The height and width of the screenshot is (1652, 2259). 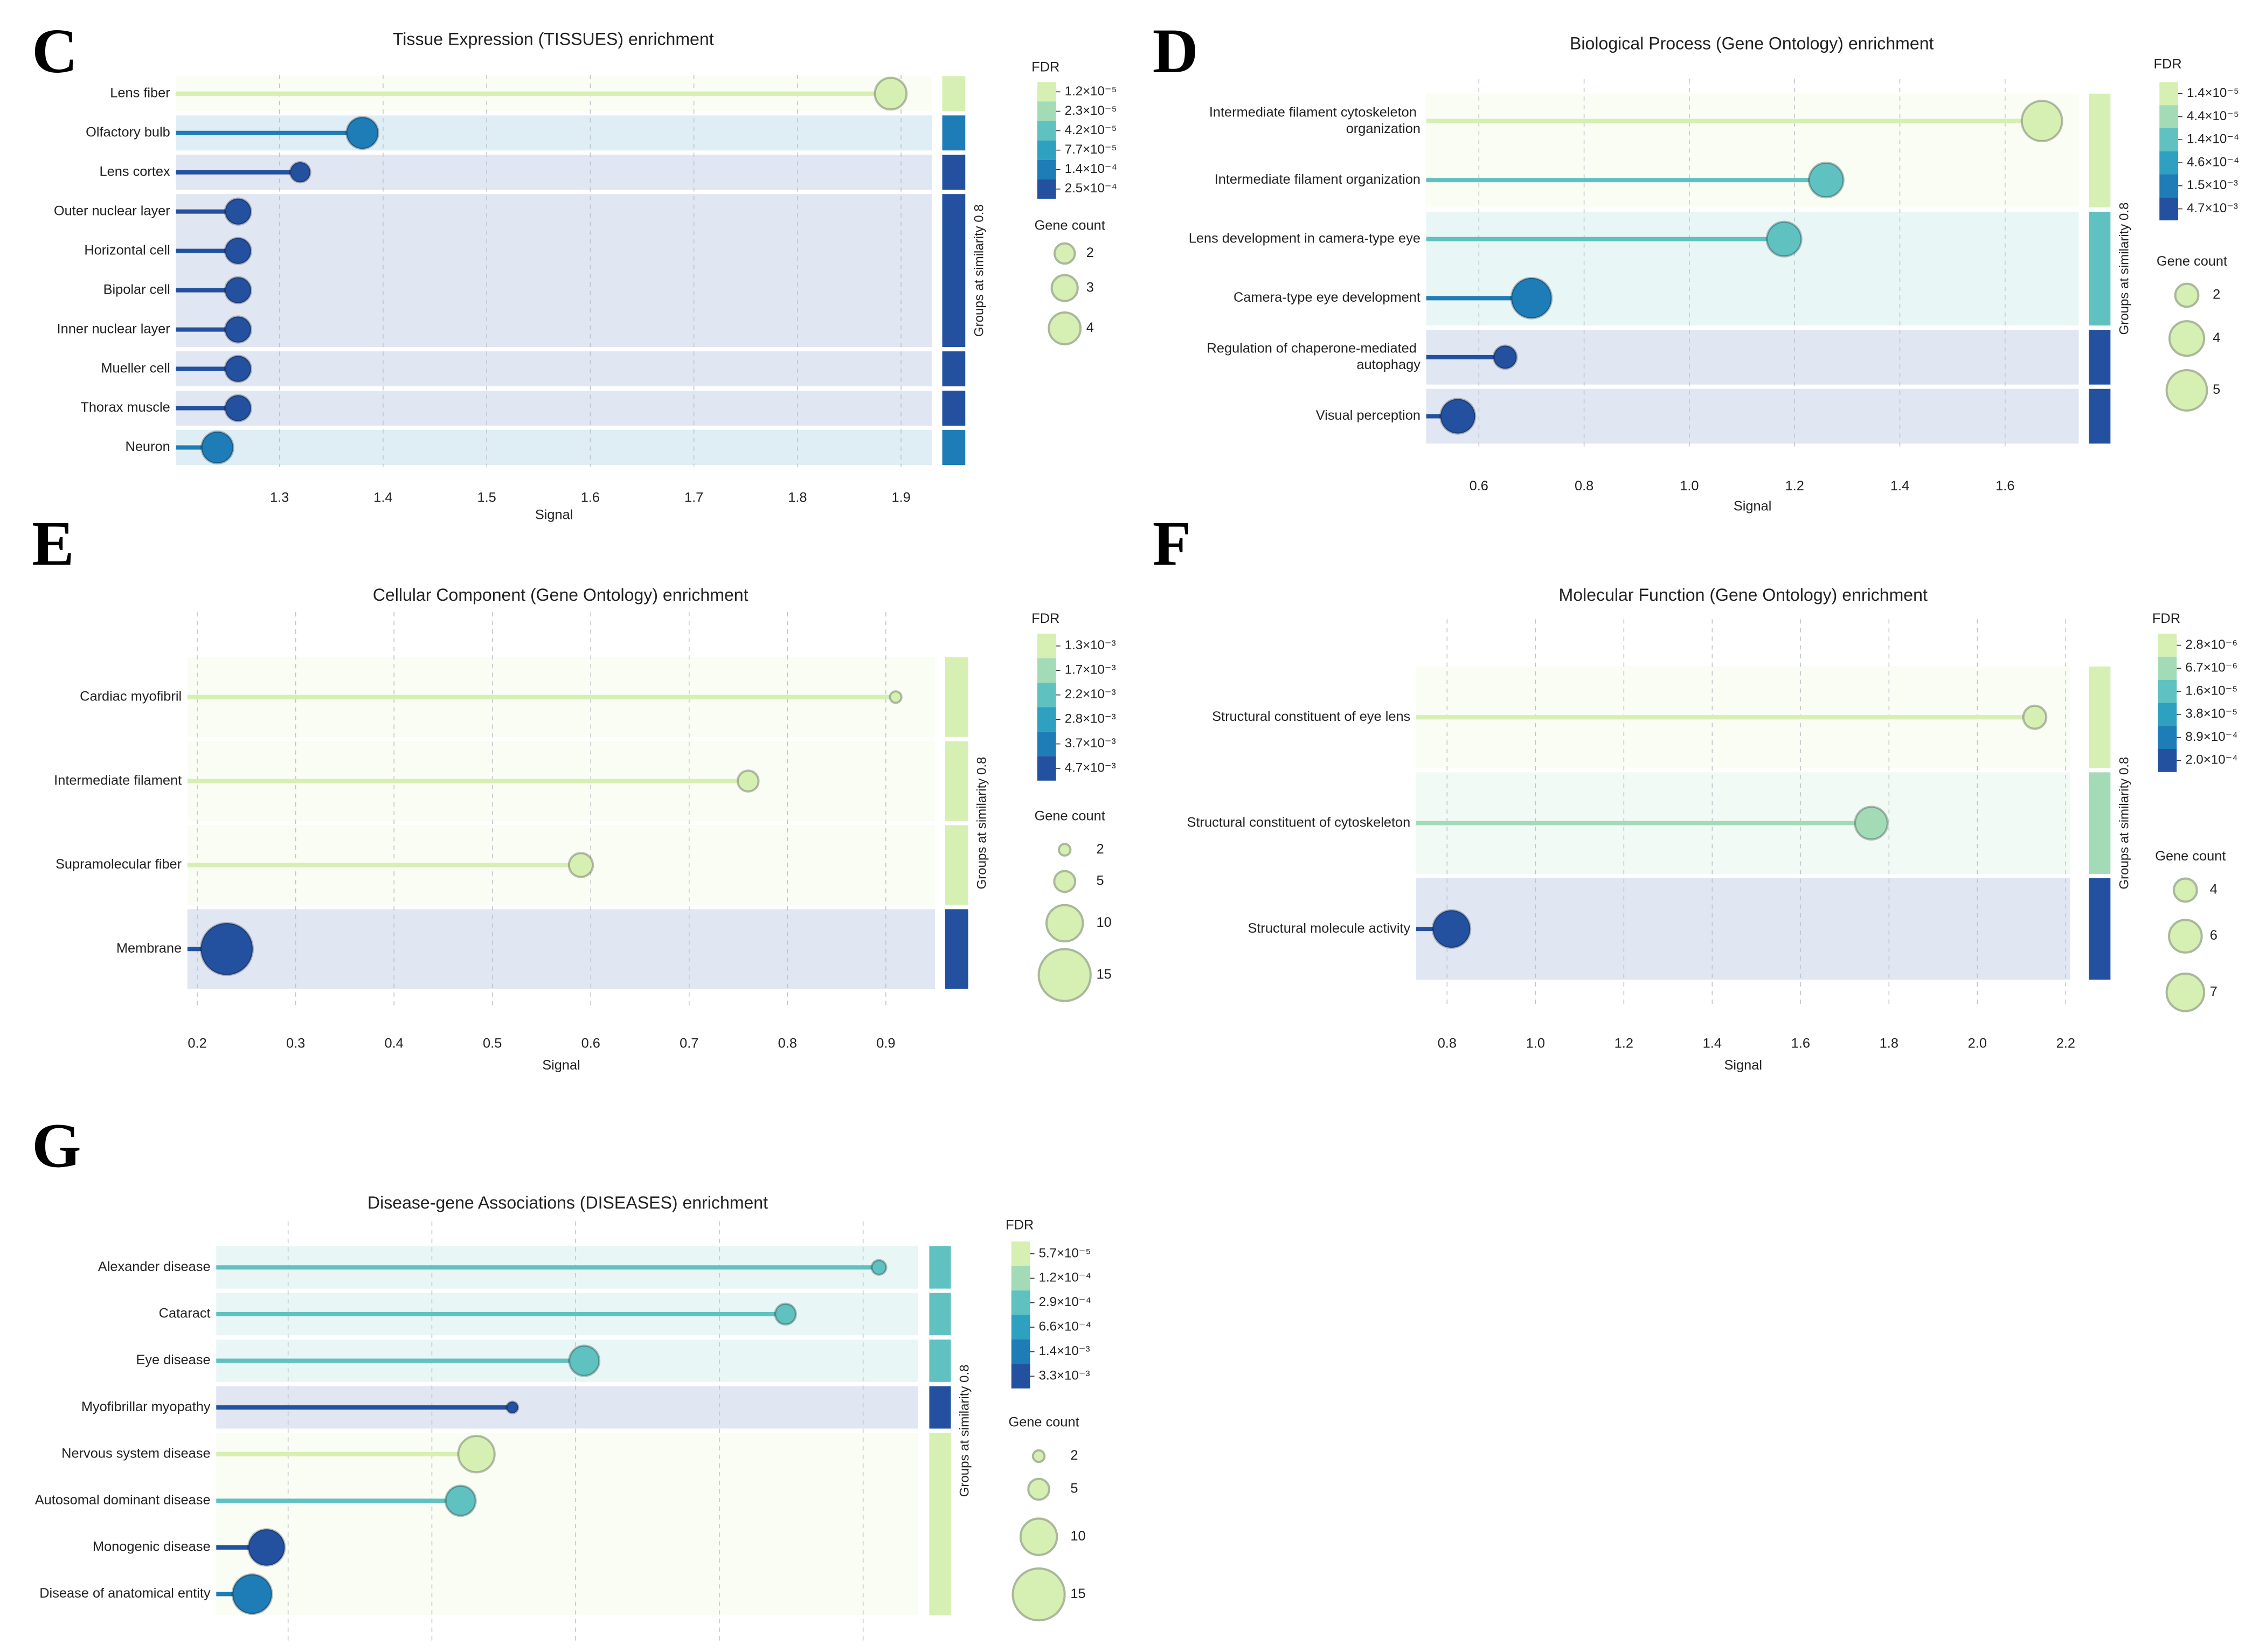 I want to click on category-label: Lens fiber, so click(x=140, y=92).